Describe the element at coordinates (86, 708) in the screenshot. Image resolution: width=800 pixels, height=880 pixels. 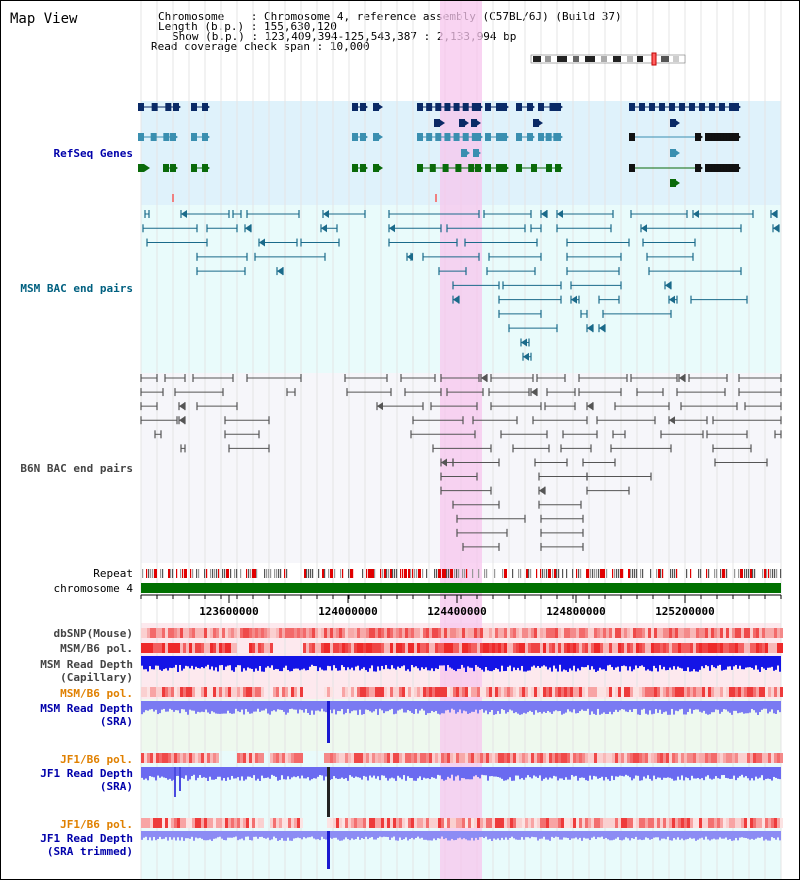
I see `track-label-msm-depth-sra: MSM Read Depth` at that location.